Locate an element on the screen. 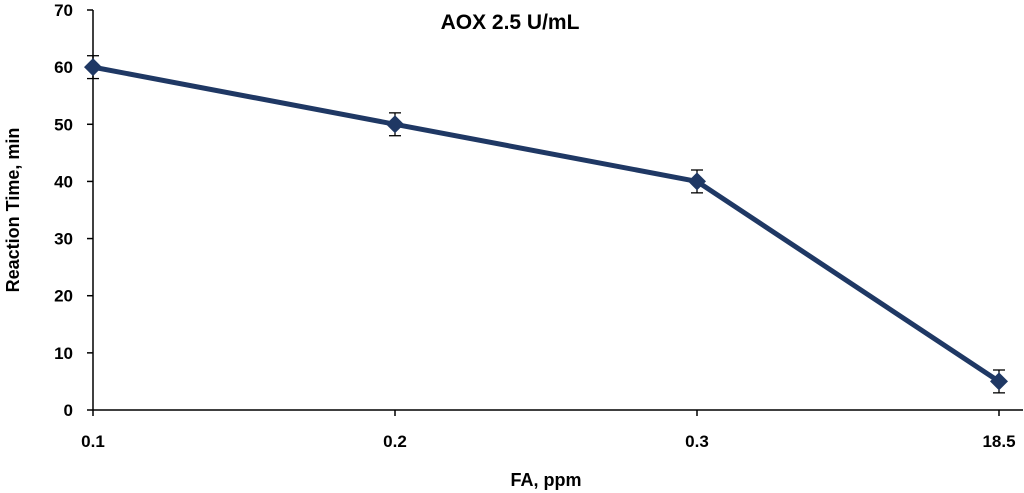  y-tick-label: 0 is located at coordinates (68, 410).